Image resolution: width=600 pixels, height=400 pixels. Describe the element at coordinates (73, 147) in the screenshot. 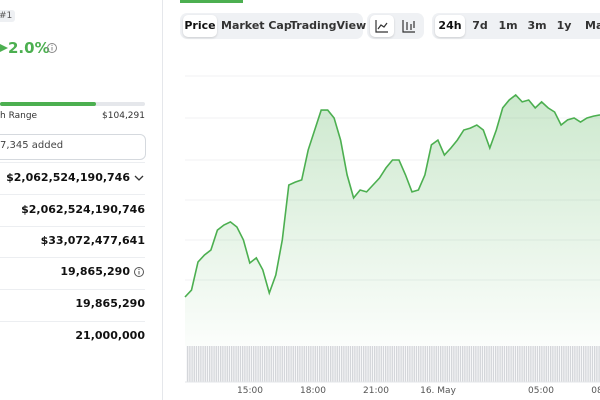

I see `watchlist-button` at that location.